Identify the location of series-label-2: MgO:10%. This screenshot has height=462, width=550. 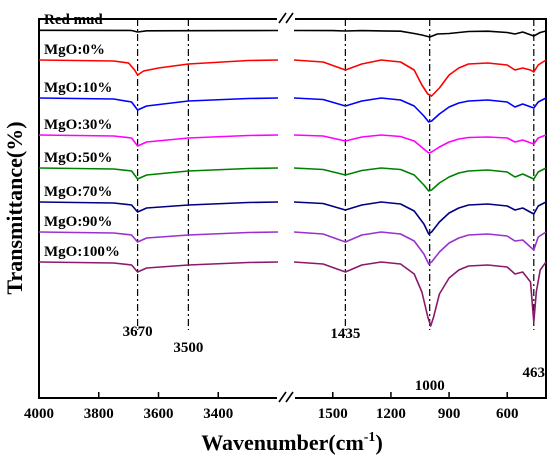
(78, 88).